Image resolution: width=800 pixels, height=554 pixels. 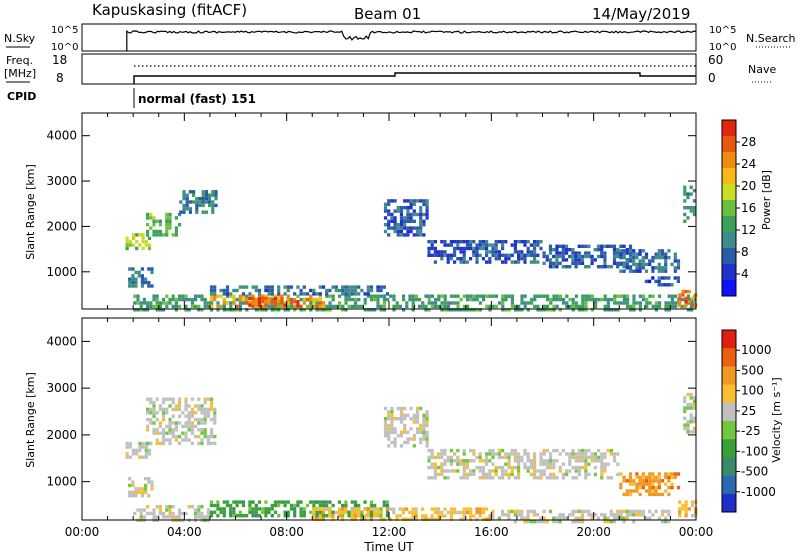 I want to click on time-tick-label: 16:00, so click(x=491, y=532).